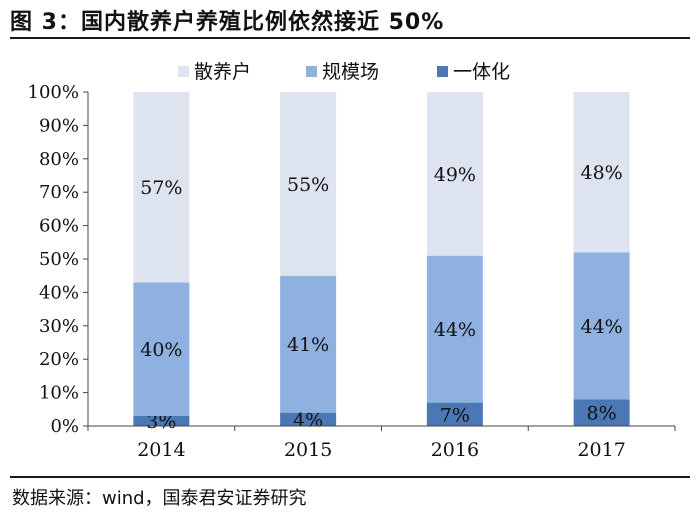 This screenshot has height=516, width=700. I want to click on data-label: 3%, so click(161, 422).